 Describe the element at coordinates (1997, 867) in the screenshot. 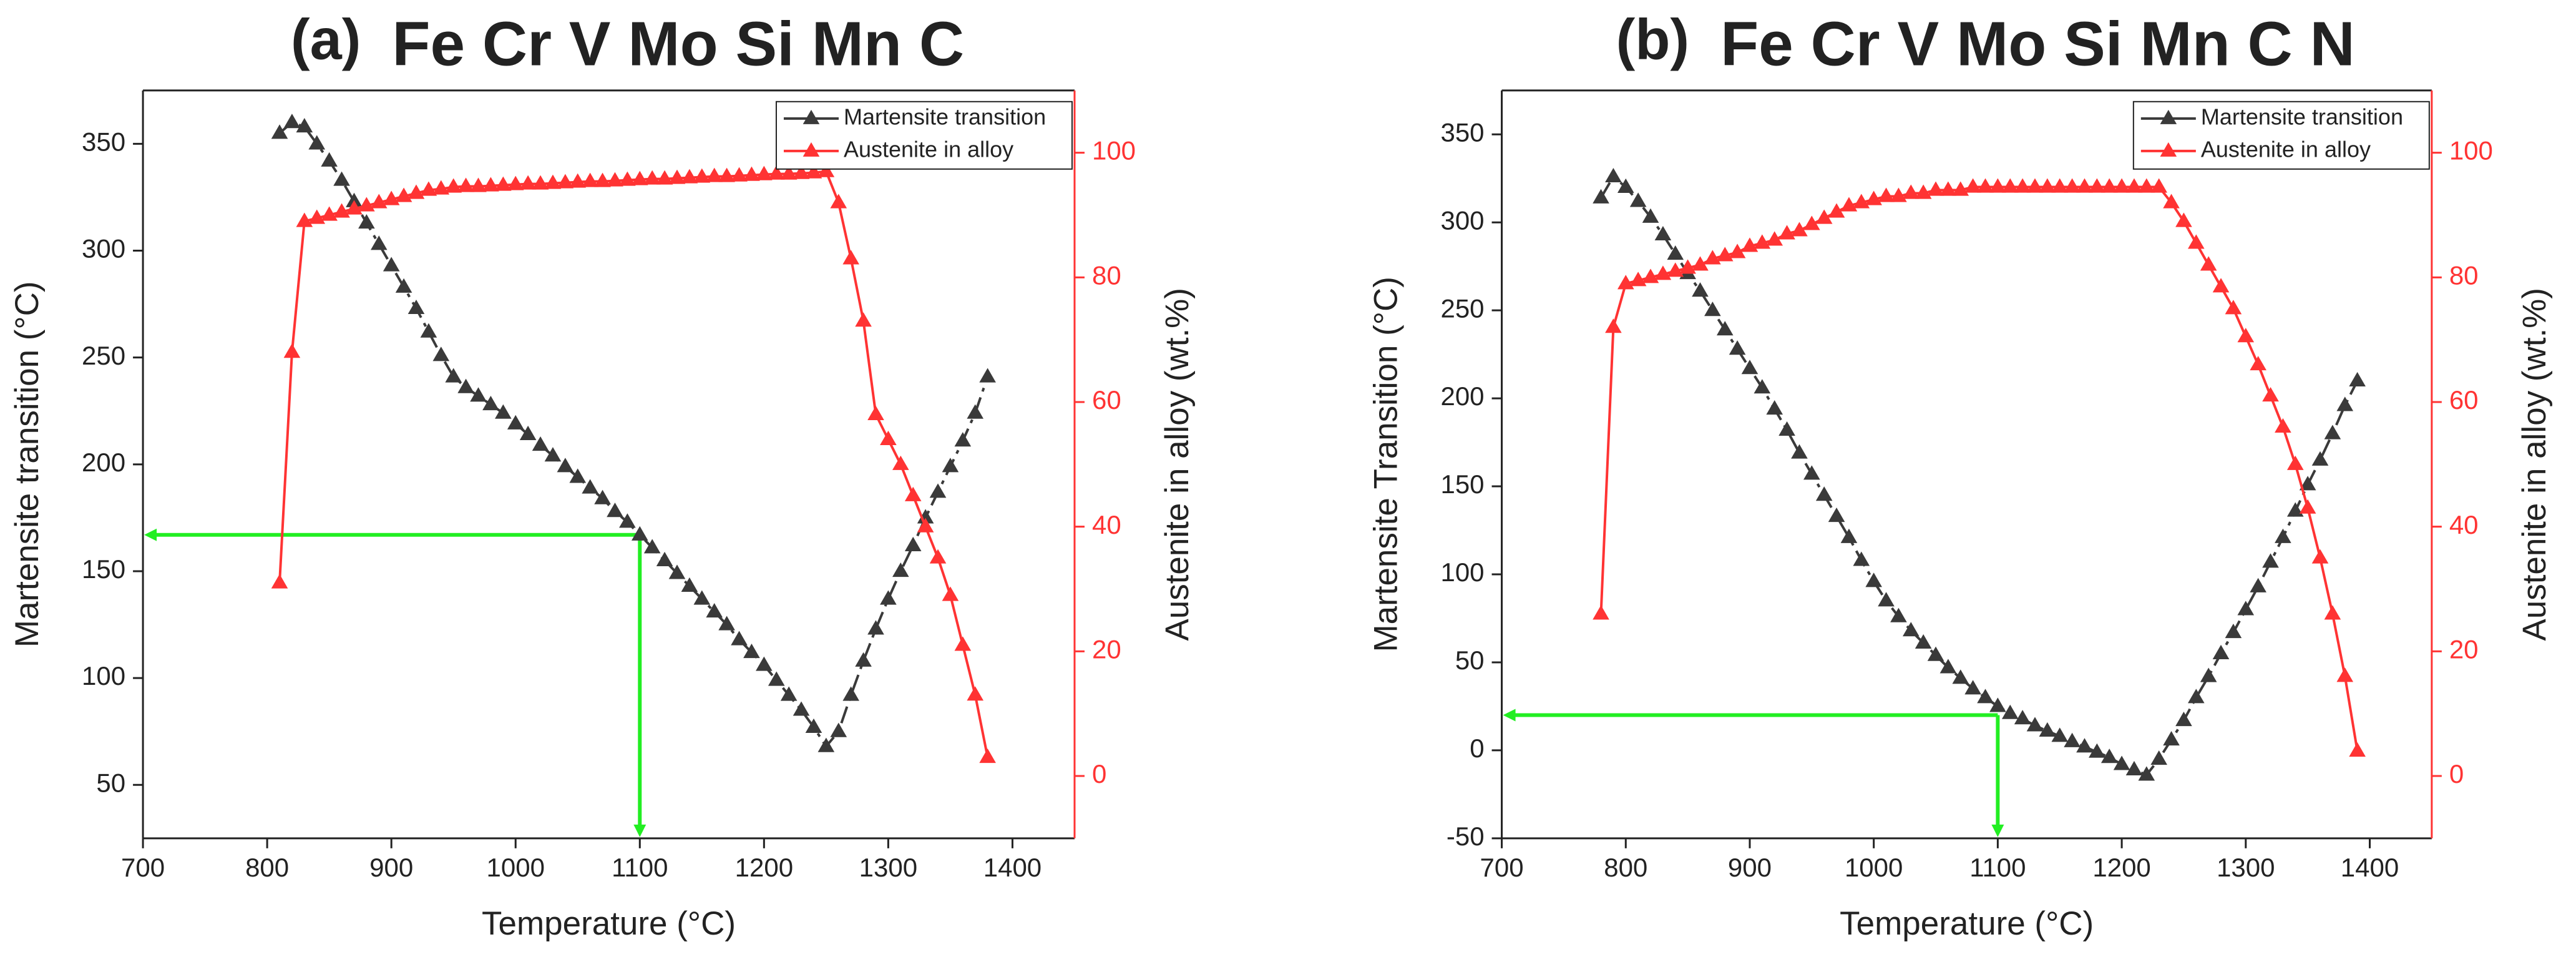

I see `x-tick-label: 1100` at that location.